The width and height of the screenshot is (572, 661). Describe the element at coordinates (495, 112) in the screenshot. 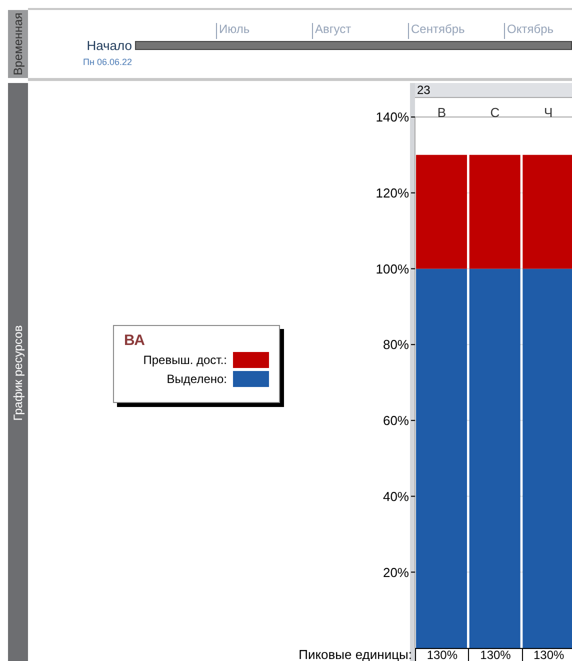

I see `x-tick-label: С` at that location.